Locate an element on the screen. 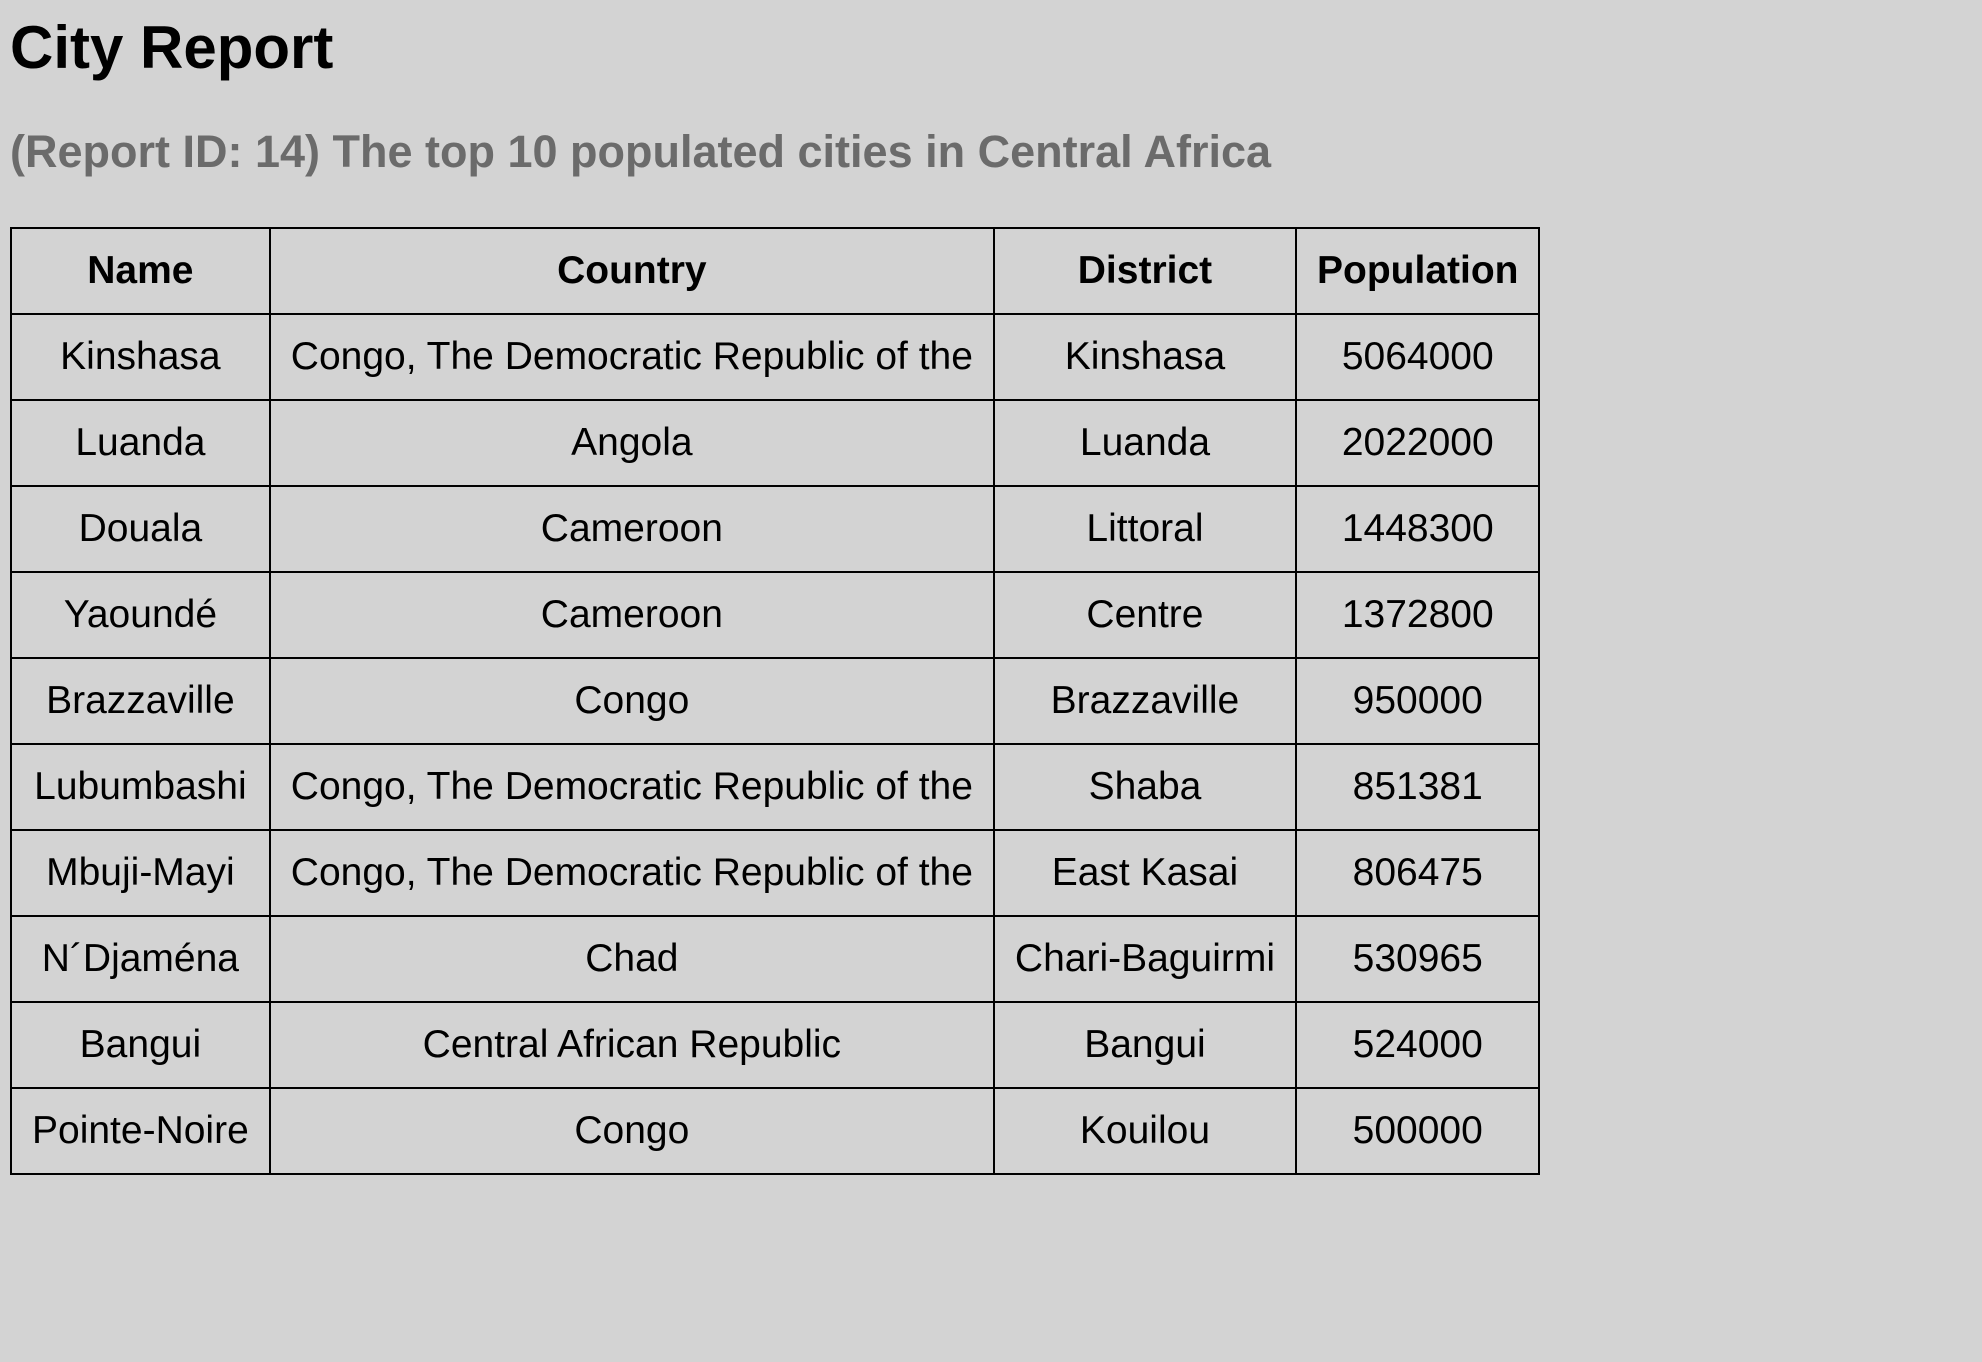  population-cell: 950000 is located at coordinates (1417, 701).